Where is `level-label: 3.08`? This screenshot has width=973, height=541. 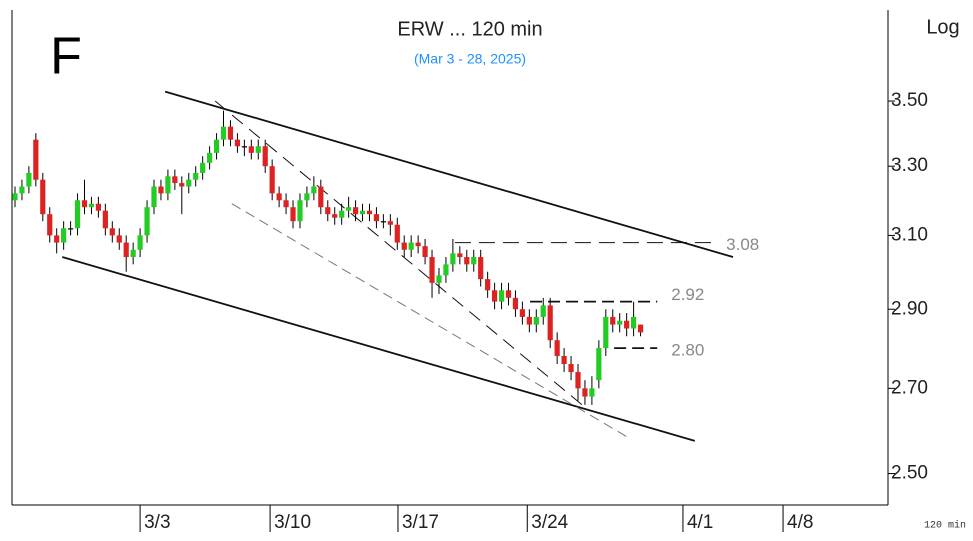
level-label: 3.08 is located at coordinates (742, 244).